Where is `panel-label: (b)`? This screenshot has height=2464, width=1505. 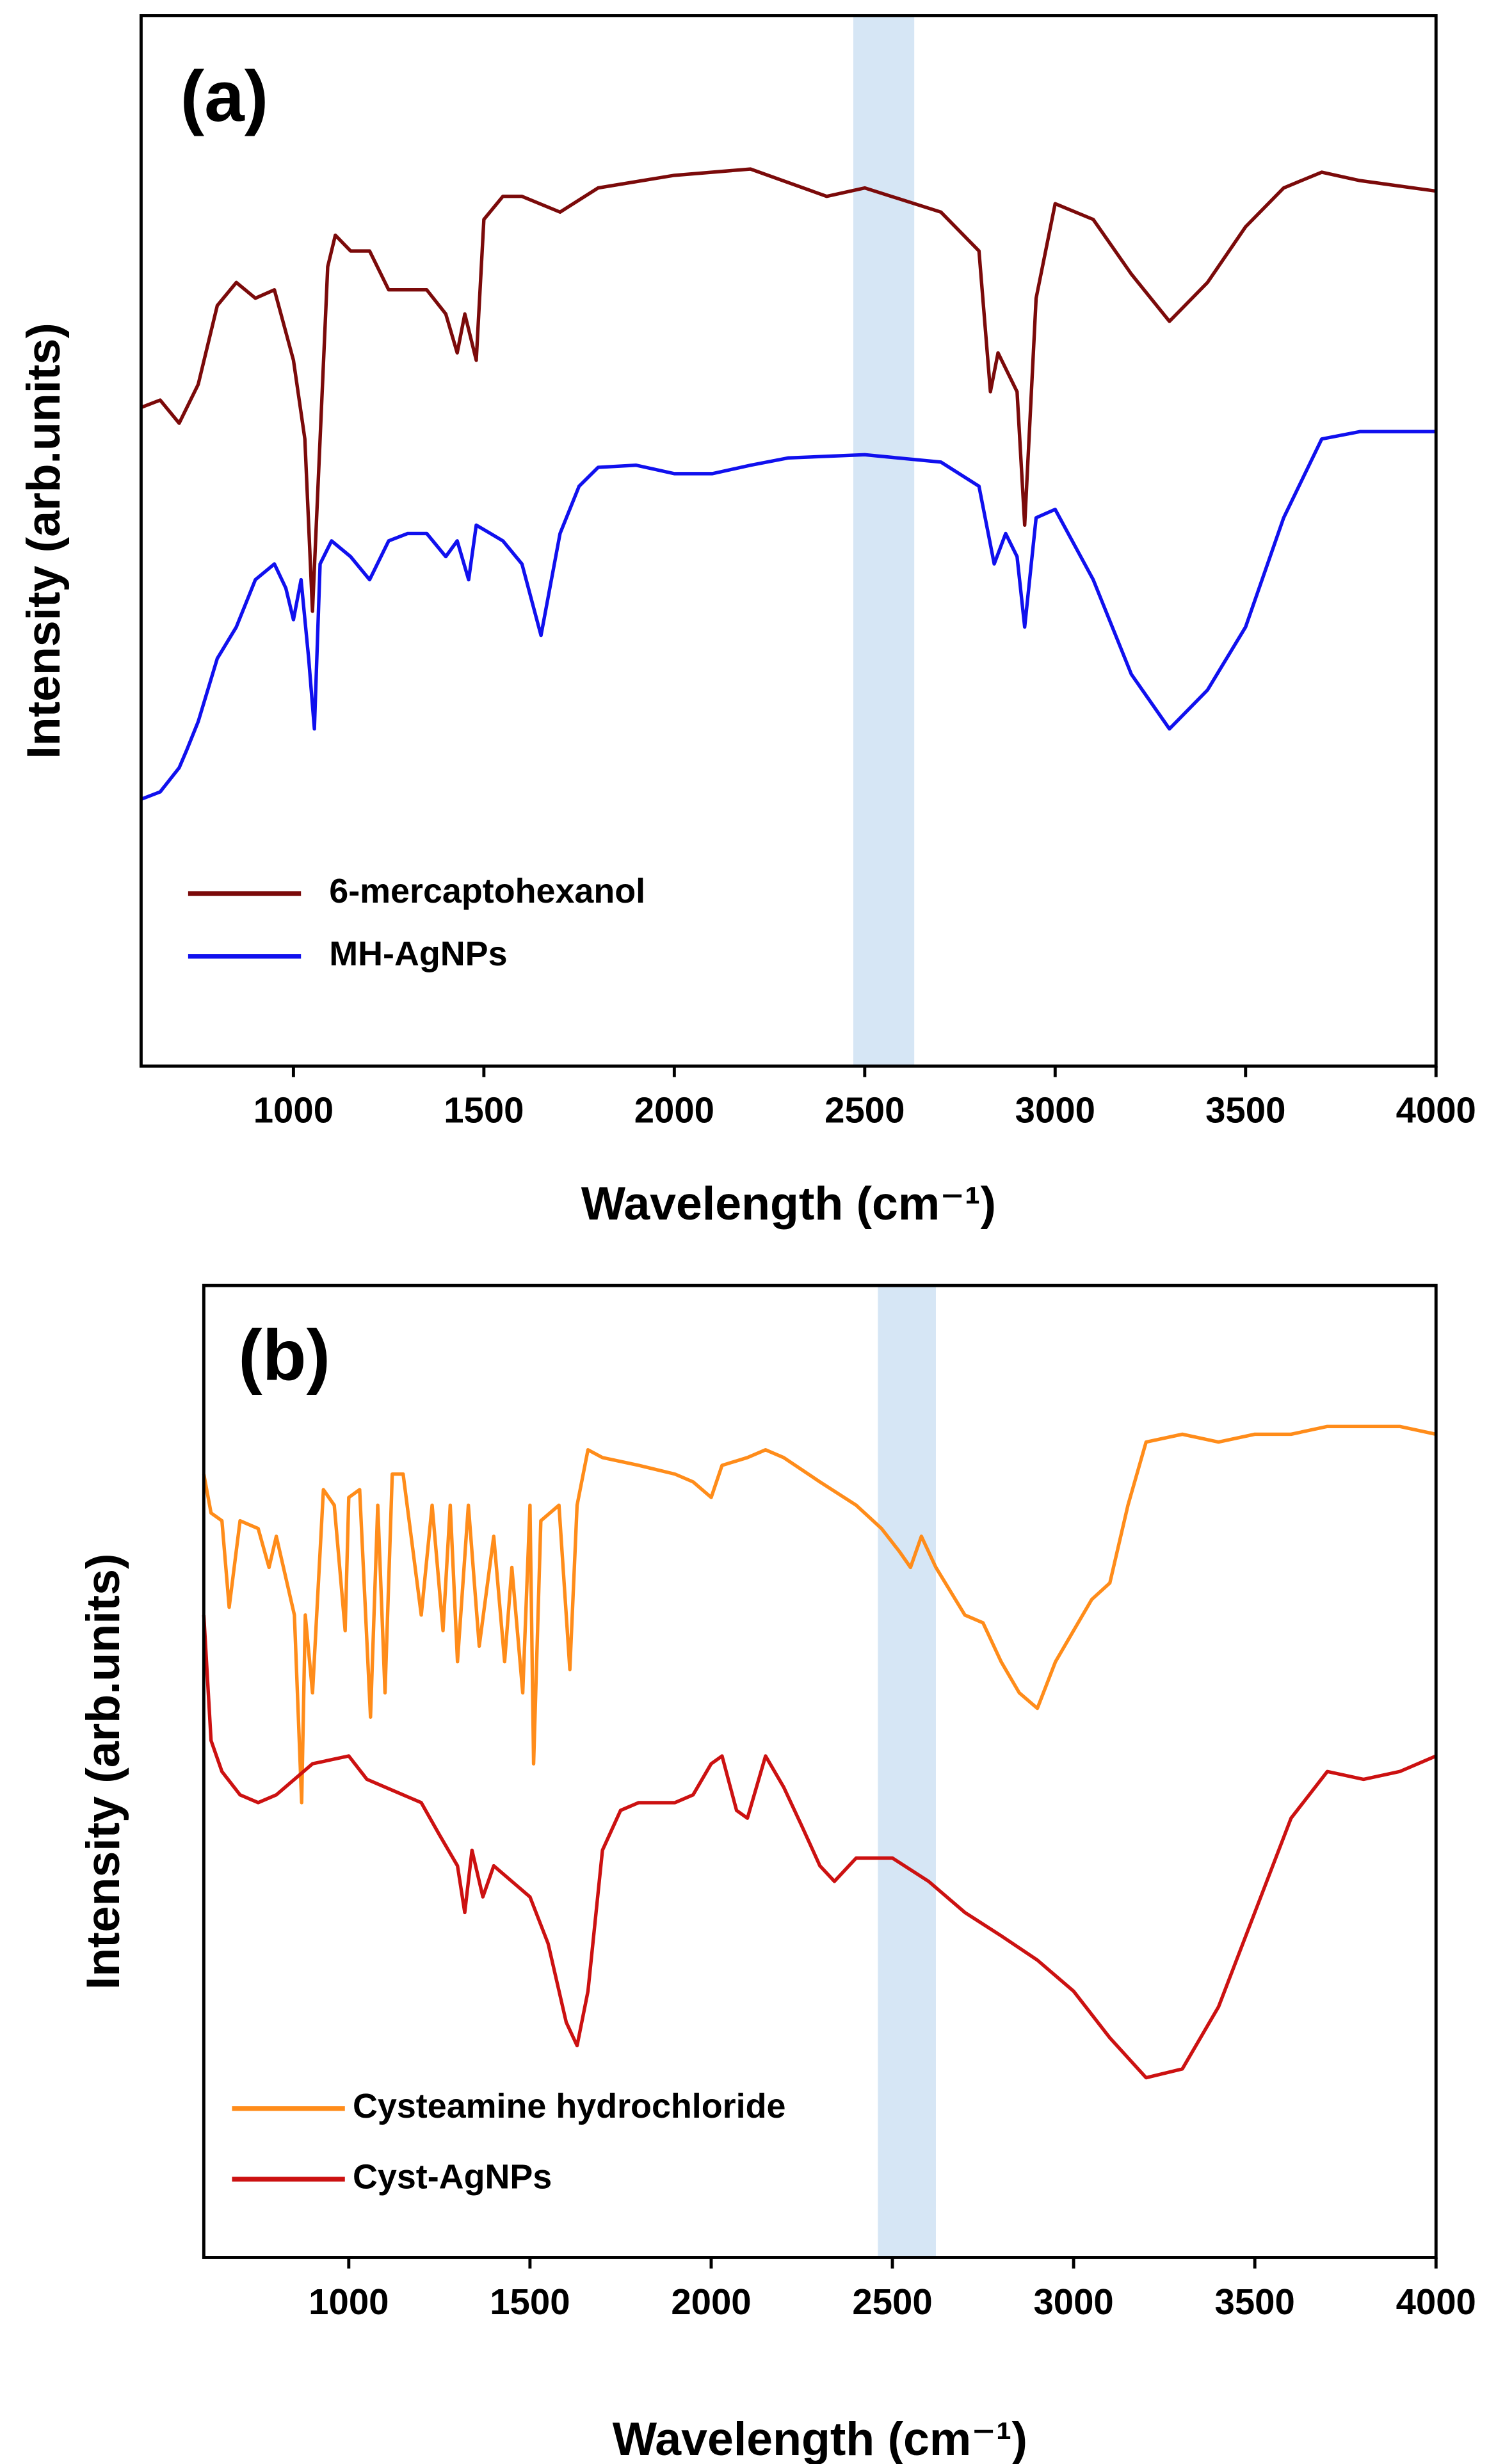 panel-label: (b) is located at coordinates (284, 1354).